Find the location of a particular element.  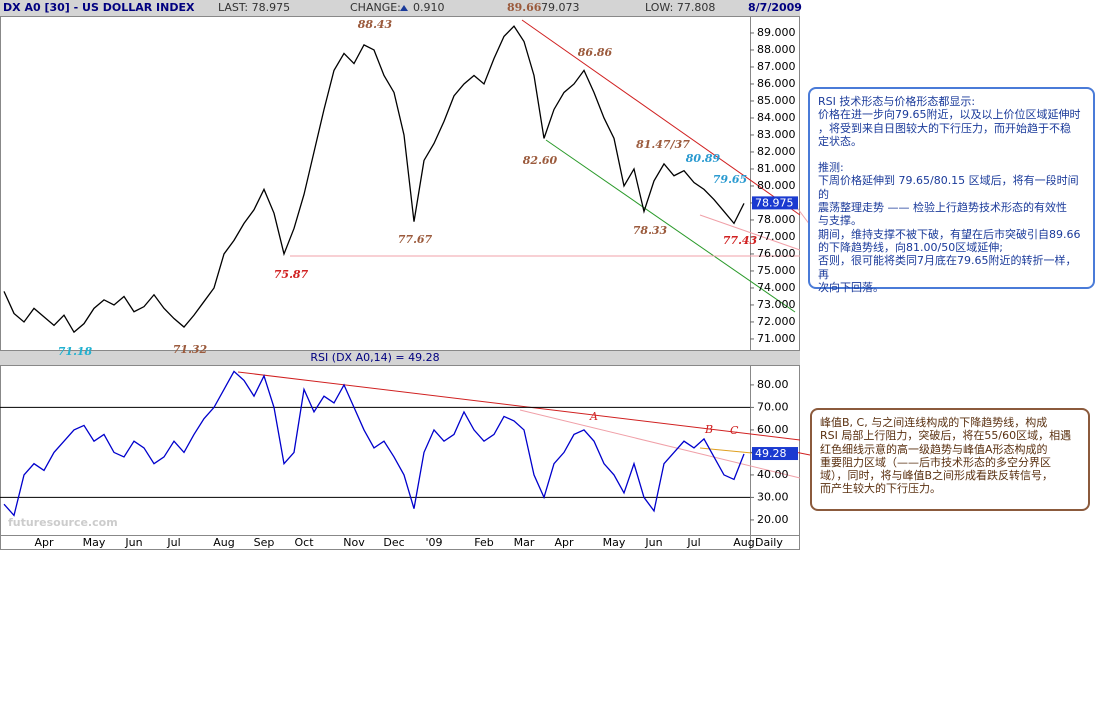

note-line: 域），同时，将与峰值B之间形成看跌反转信号， is located at coordinates (937, 476).